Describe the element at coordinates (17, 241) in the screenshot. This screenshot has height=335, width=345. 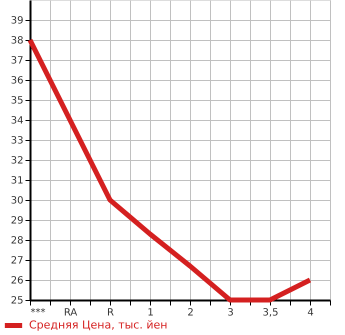
I see `y-tick-label: 28` at that location.